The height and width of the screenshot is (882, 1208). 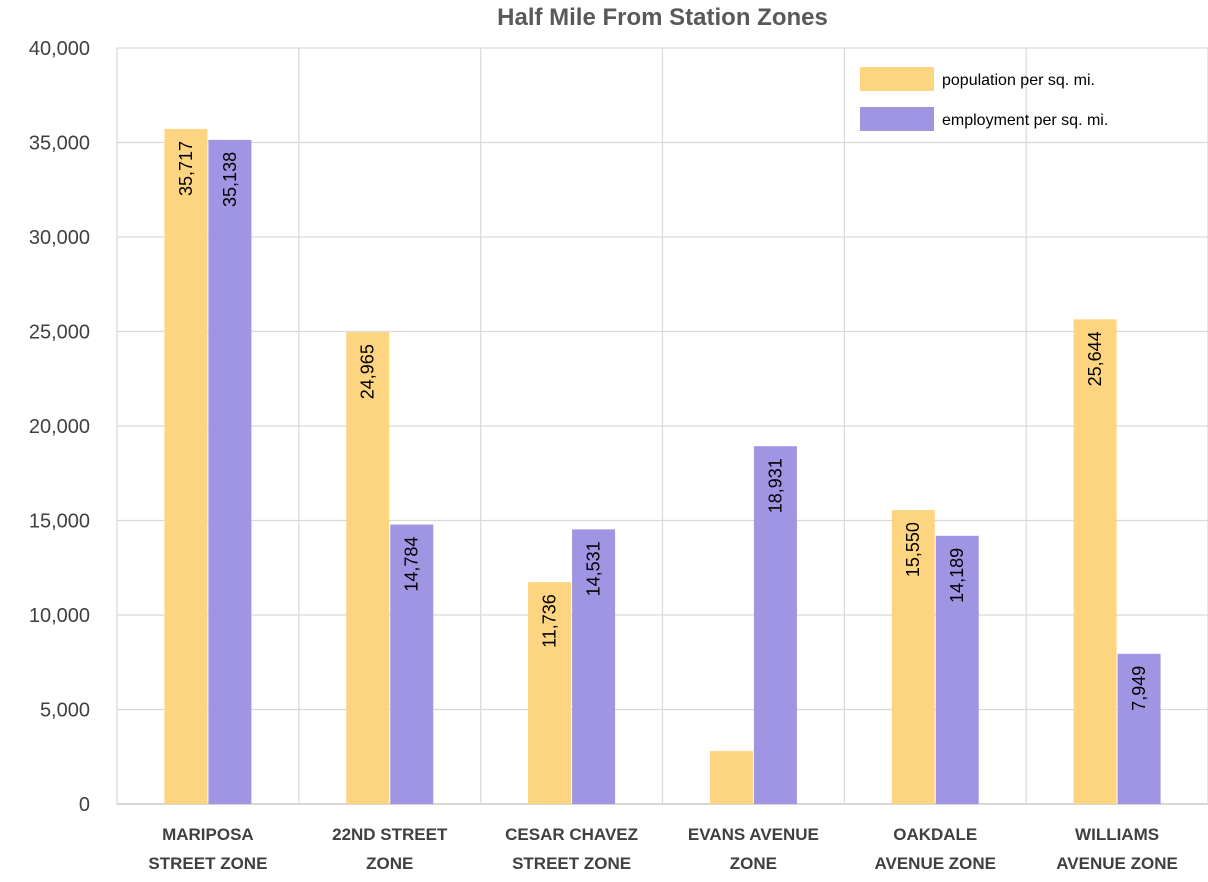 What do you see at coordinates (594, 568) in the screenshot?
I see `data-label: 14,531` at bounding box center [594, 568].